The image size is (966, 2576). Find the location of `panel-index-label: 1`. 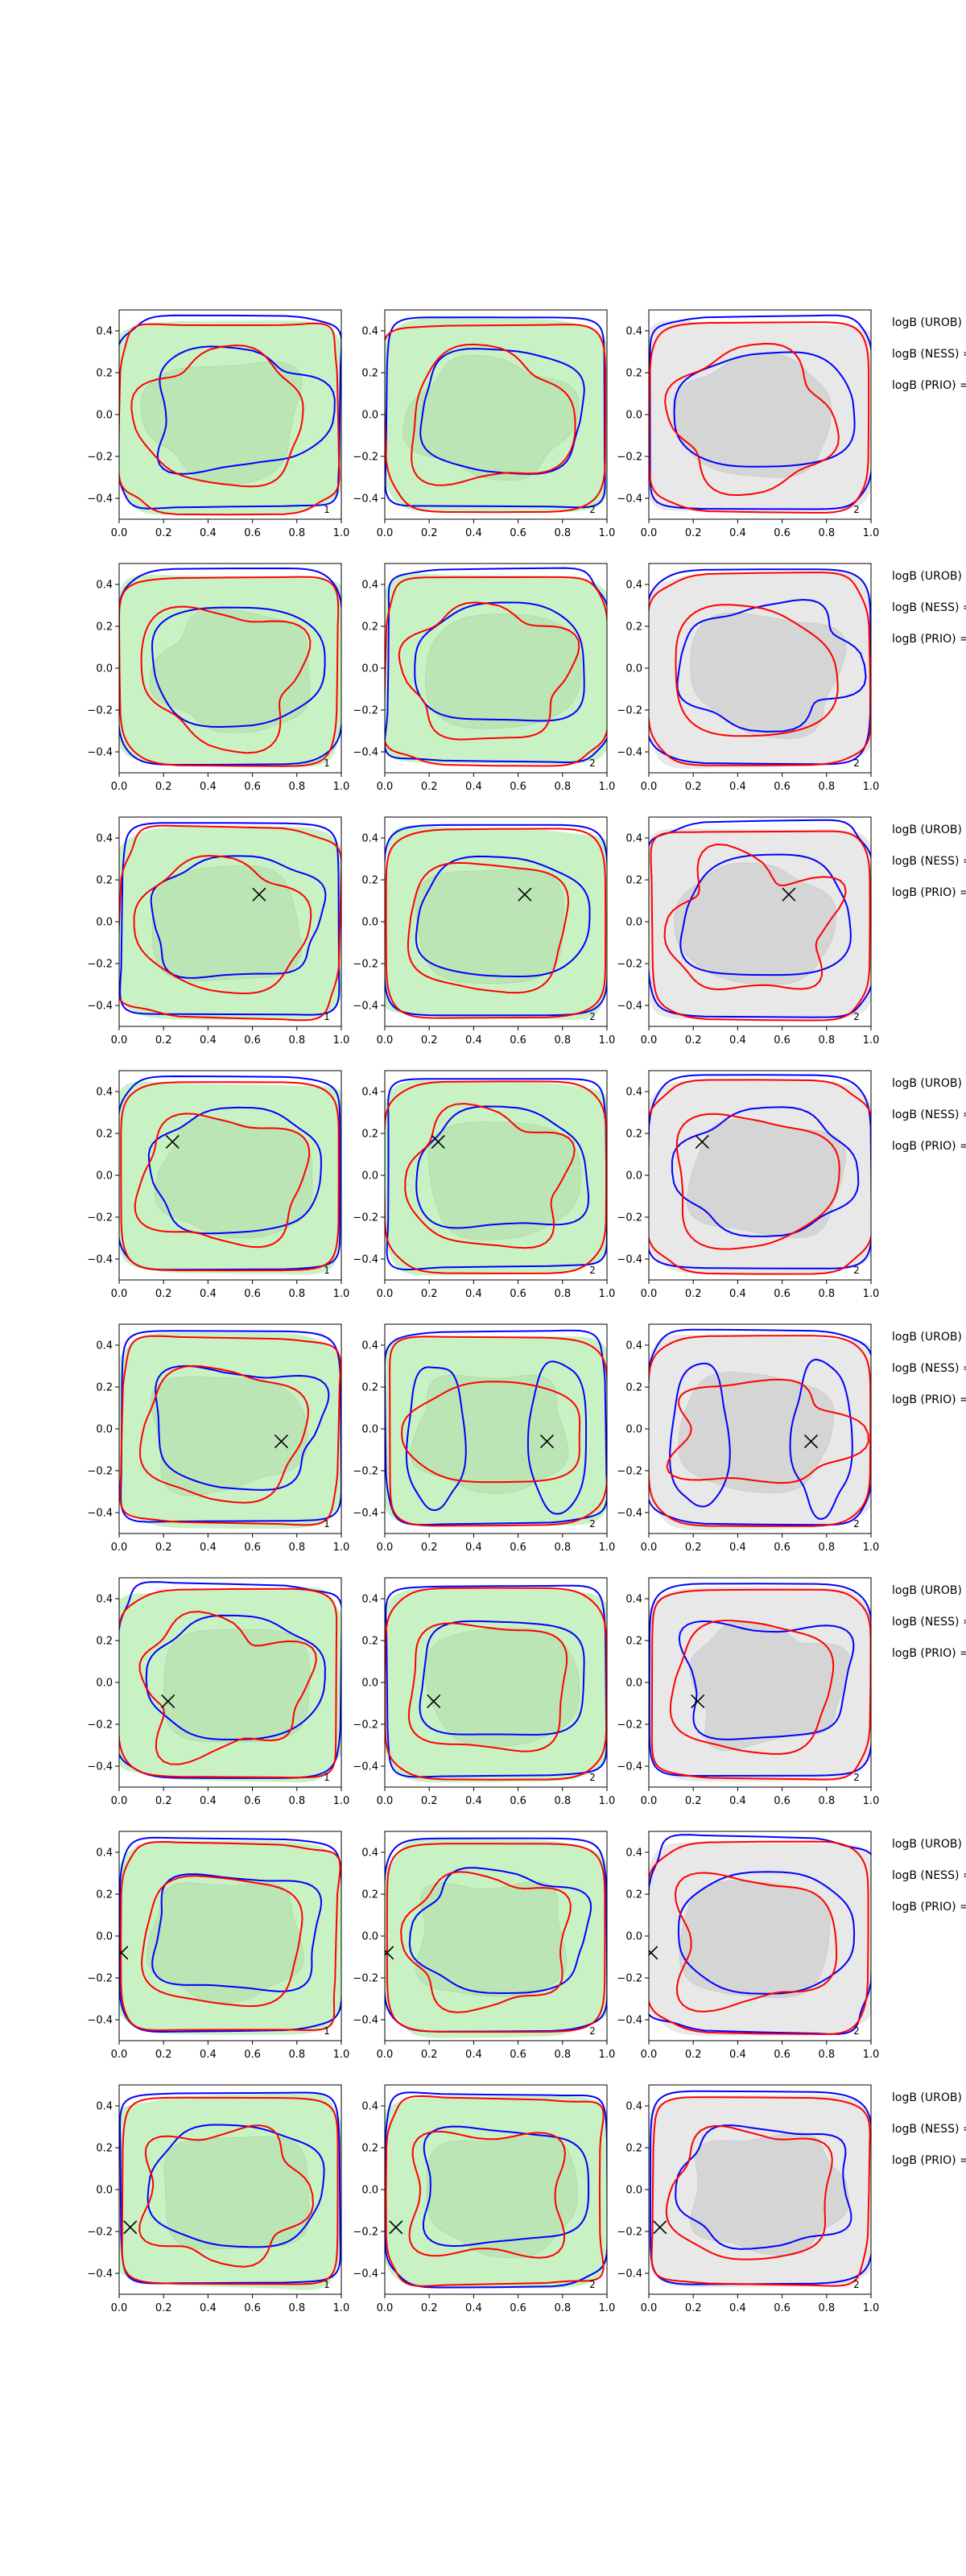

panel-index-label: 1 is located at coordinates (327, 2284).